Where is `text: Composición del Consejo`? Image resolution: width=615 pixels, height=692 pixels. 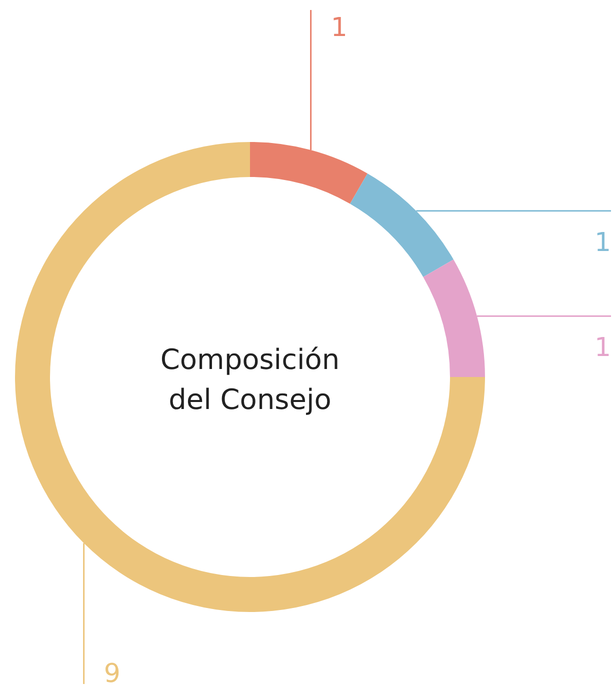
text: Composición del Consejo is located at coordinates (250, 379).